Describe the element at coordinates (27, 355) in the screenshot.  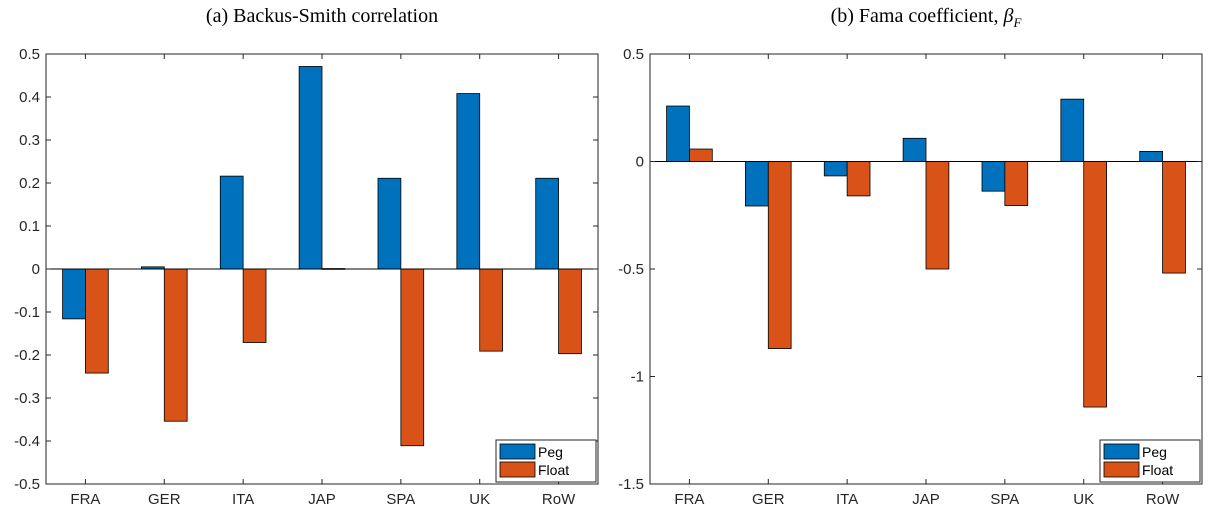
I see `y-tick-label: -0.2` at that location.